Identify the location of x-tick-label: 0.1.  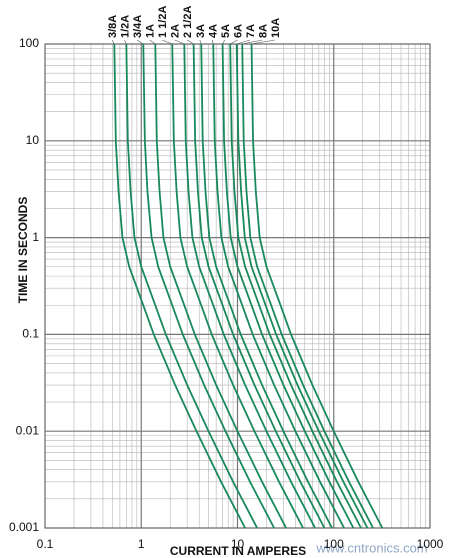
(45, 544).